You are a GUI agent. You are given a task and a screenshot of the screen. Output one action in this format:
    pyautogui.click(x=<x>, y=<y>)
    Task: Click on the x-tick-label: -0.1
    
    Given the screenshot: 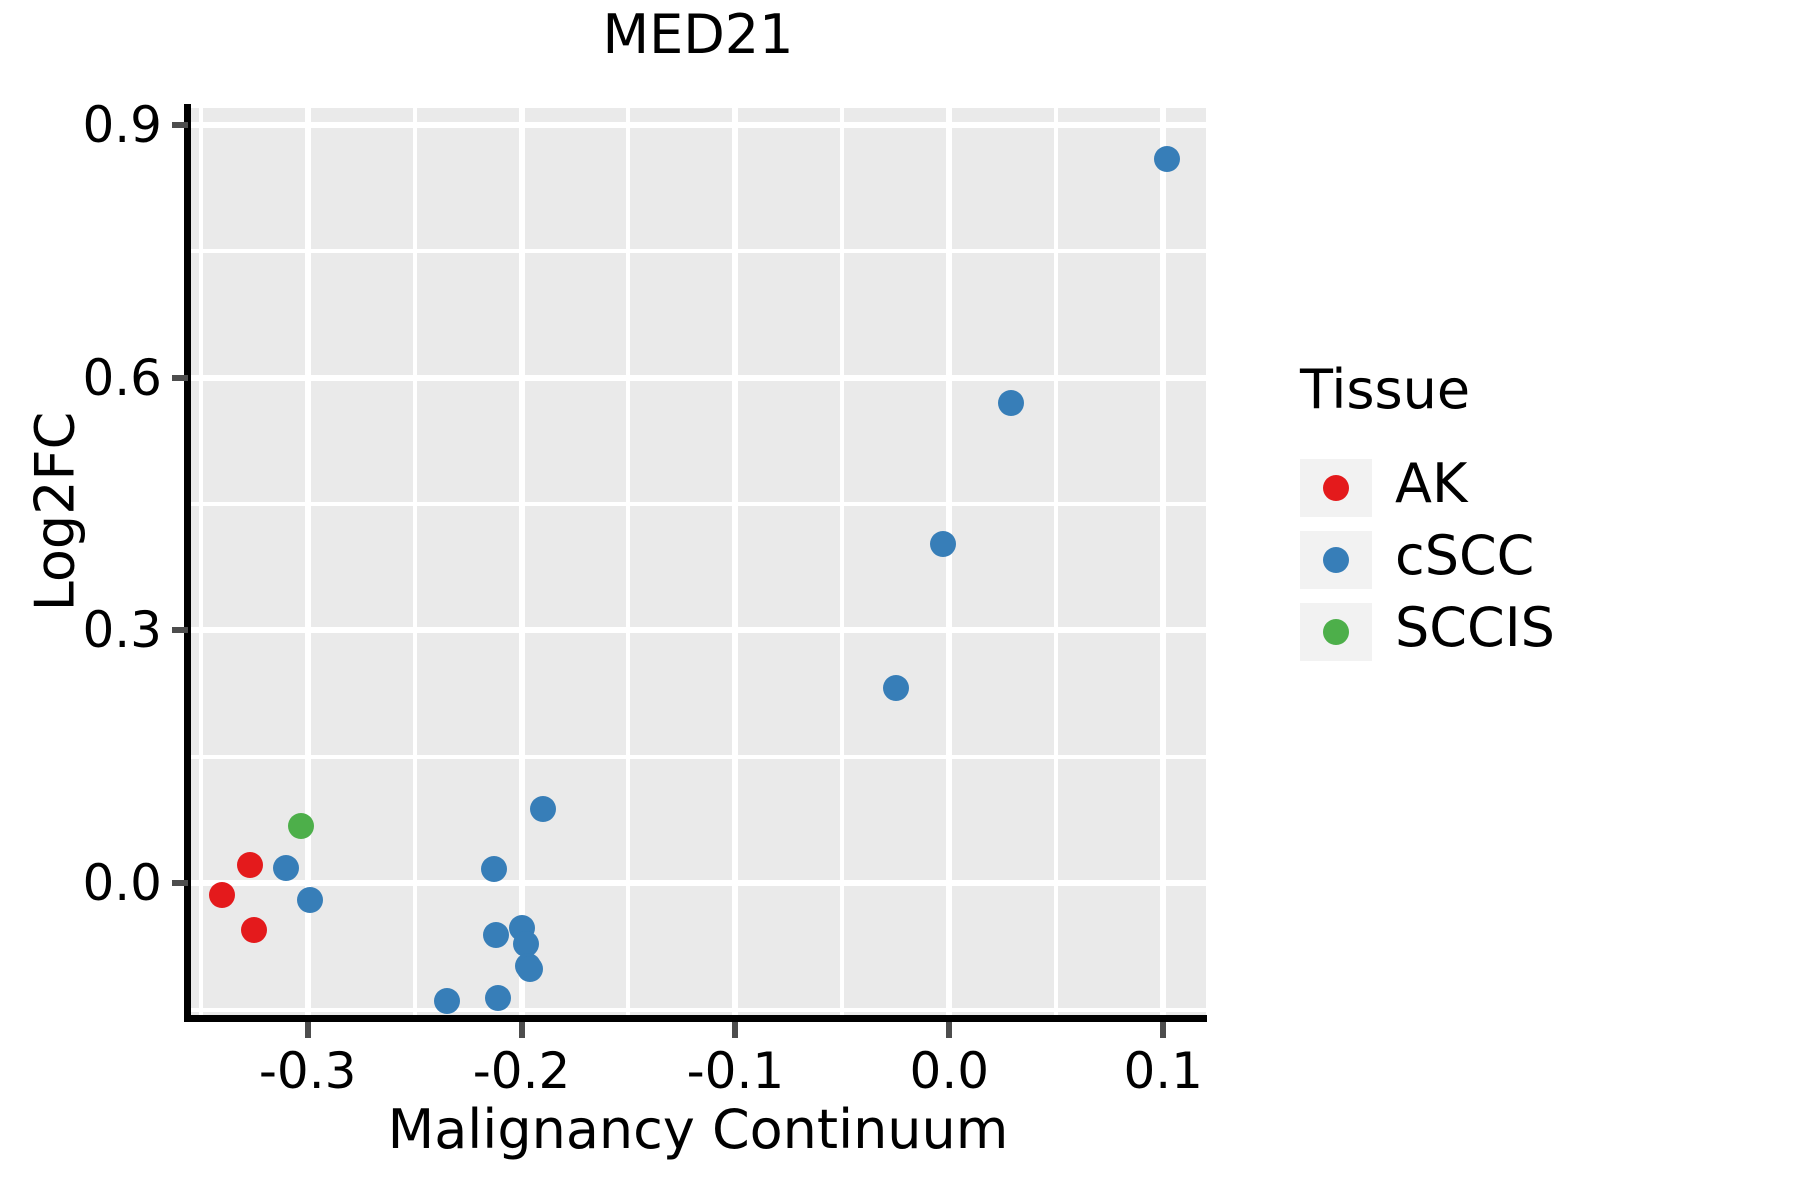 What is the action you would take?
    pyautogui.click(x=735, y=1071)
    